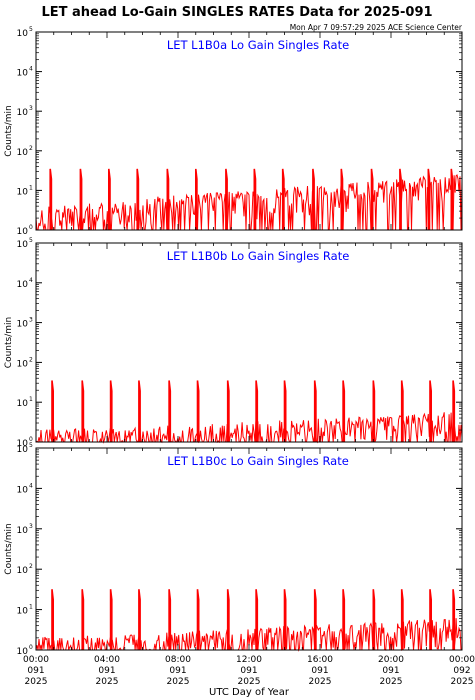  Describe the element at coordinates (249, 692) in the screenshot. I see `x-axis-label: UTC Day of Year` at that location.